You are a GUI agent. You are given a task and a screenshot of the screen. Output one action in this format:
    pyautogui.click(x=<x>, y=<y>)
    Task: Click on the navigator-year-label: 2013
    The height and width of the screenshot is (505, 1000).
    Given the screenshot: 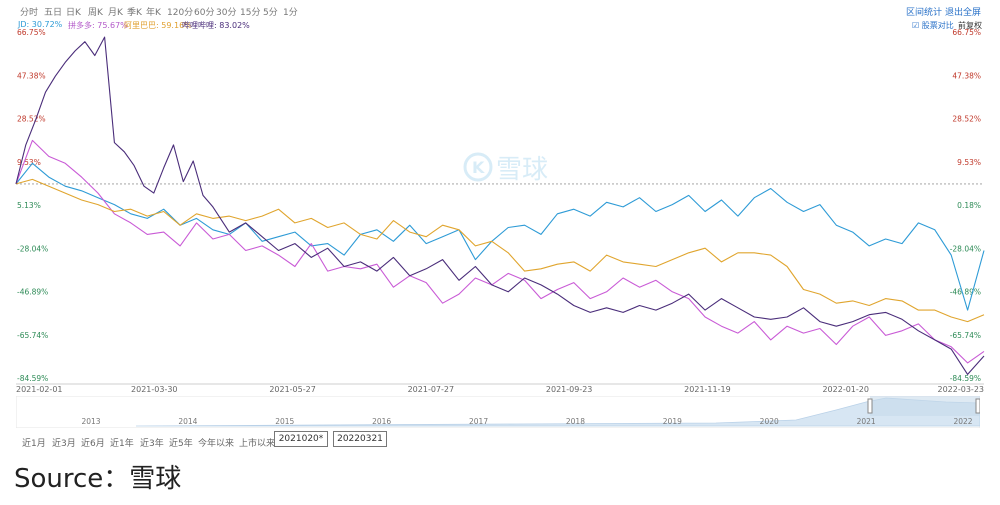 What is the action you would take?
    pyautogui.click(x=90, y=421)
    